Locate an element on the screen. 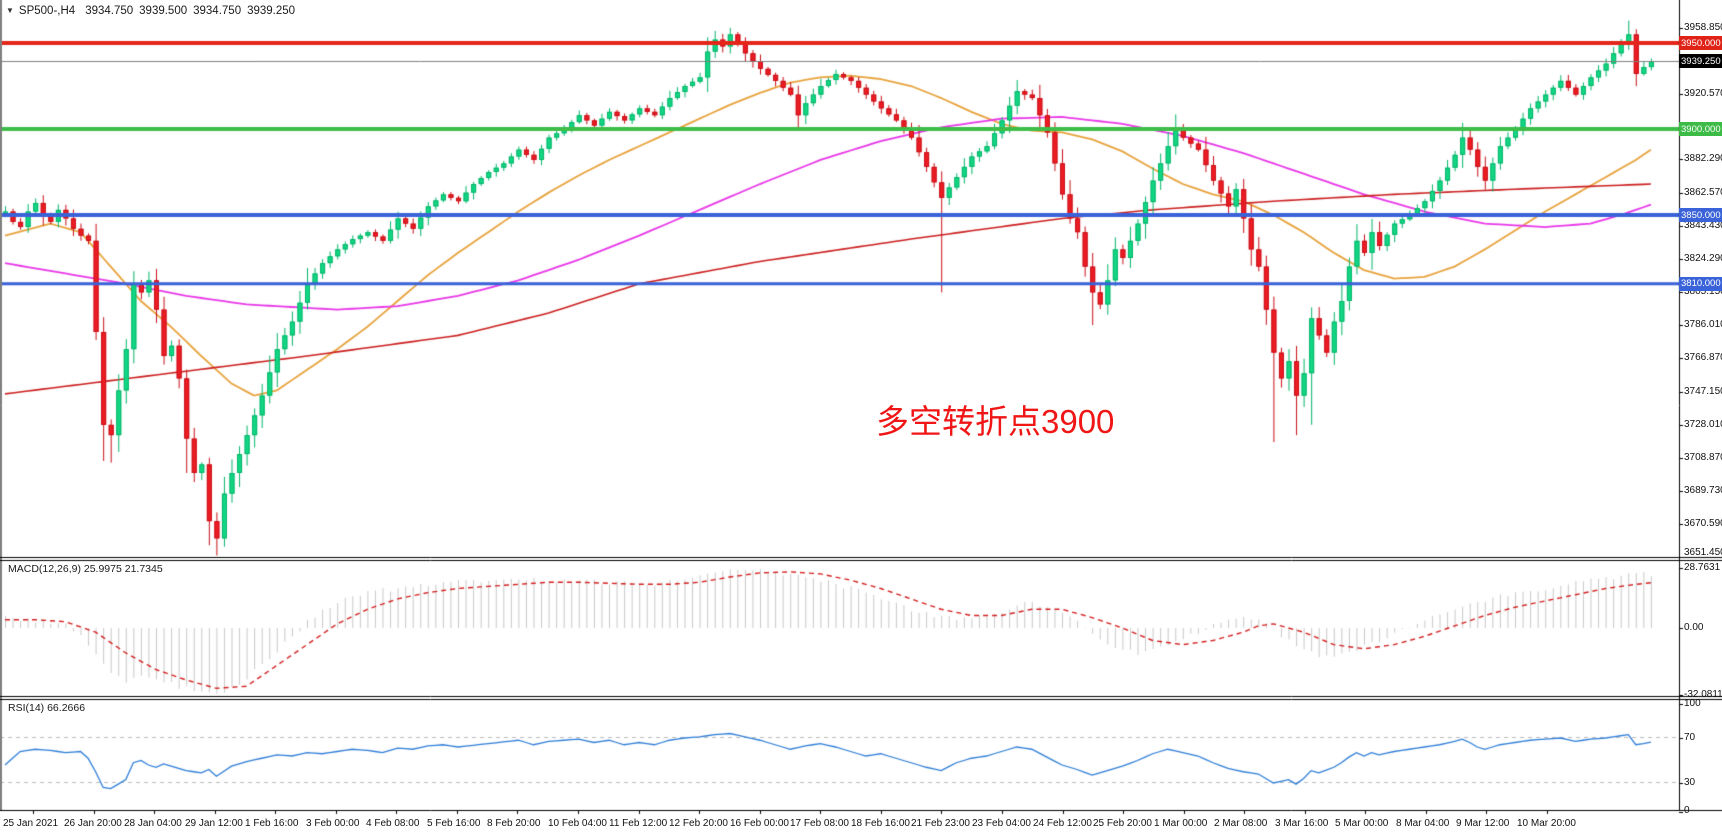 The image size is (1722, 839). time-tick-label: 4 Feb 08:00 is located at coordinates (393, 823).